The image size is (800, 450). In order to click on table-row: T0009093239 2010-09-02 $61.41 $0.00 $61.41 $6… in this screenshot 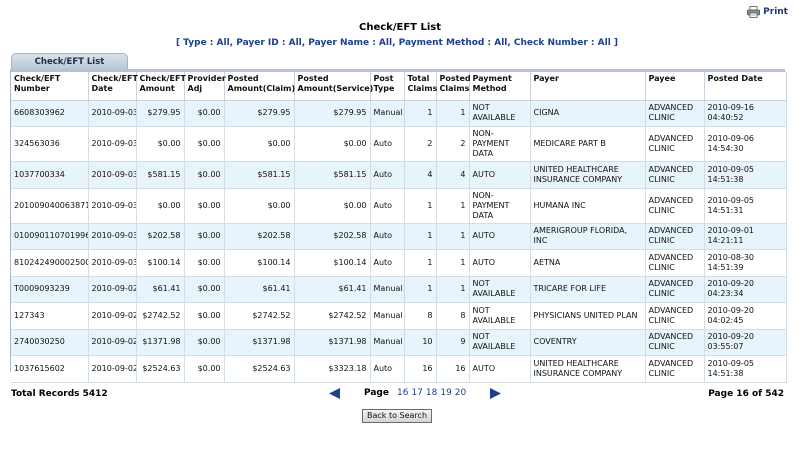, I will do `click(399, 289)`.